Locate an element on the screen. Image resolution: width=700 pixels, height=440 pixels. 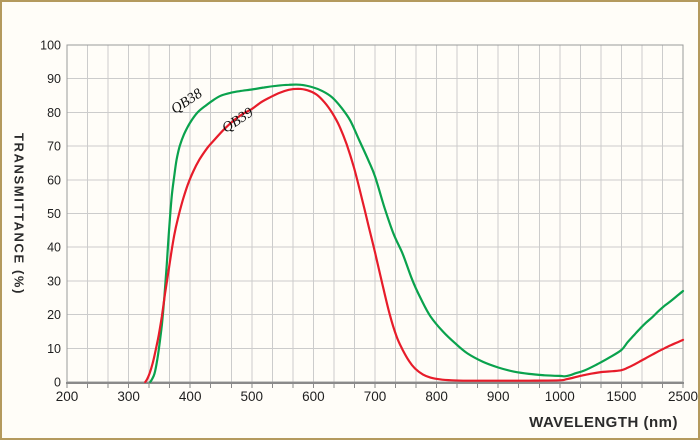
x-tick-label: 1000 is located at coordinates (560, 396).